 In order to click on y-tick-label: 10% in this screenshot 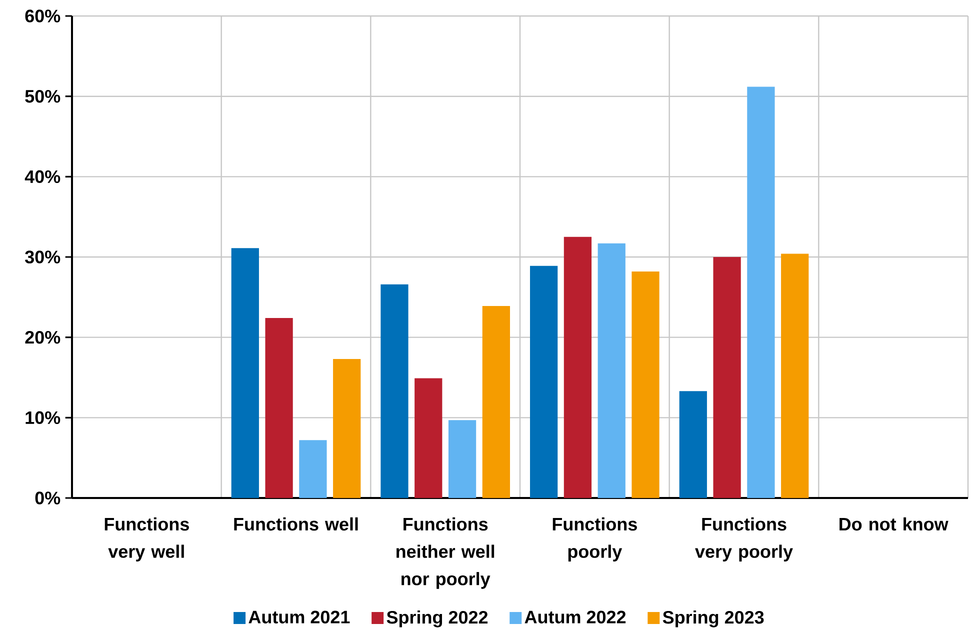, I will do `click(43, 417)`.